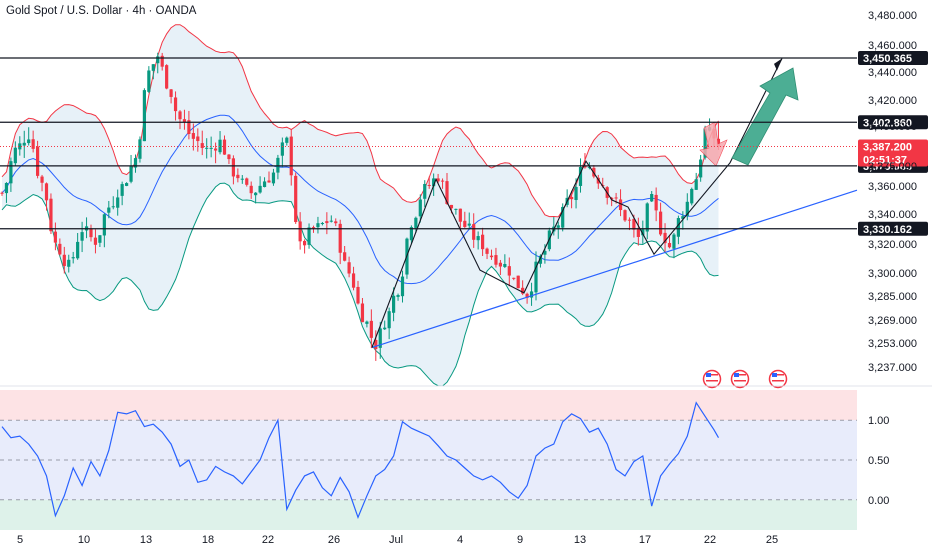  What do you see at coordinates (428, 405) in the screenshot?
I see `oscillator-overbought-zone` at bounding box center [428, 405].